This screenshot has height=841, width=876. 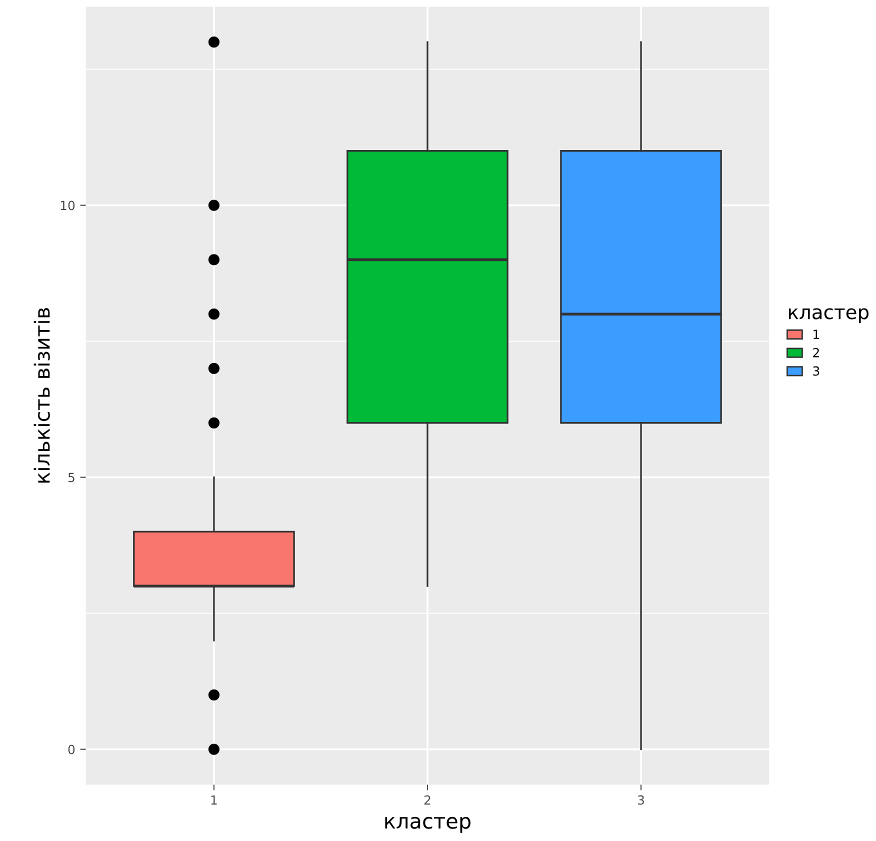 I want to click on x-tick-label: 3, so click(x=641, y=800).